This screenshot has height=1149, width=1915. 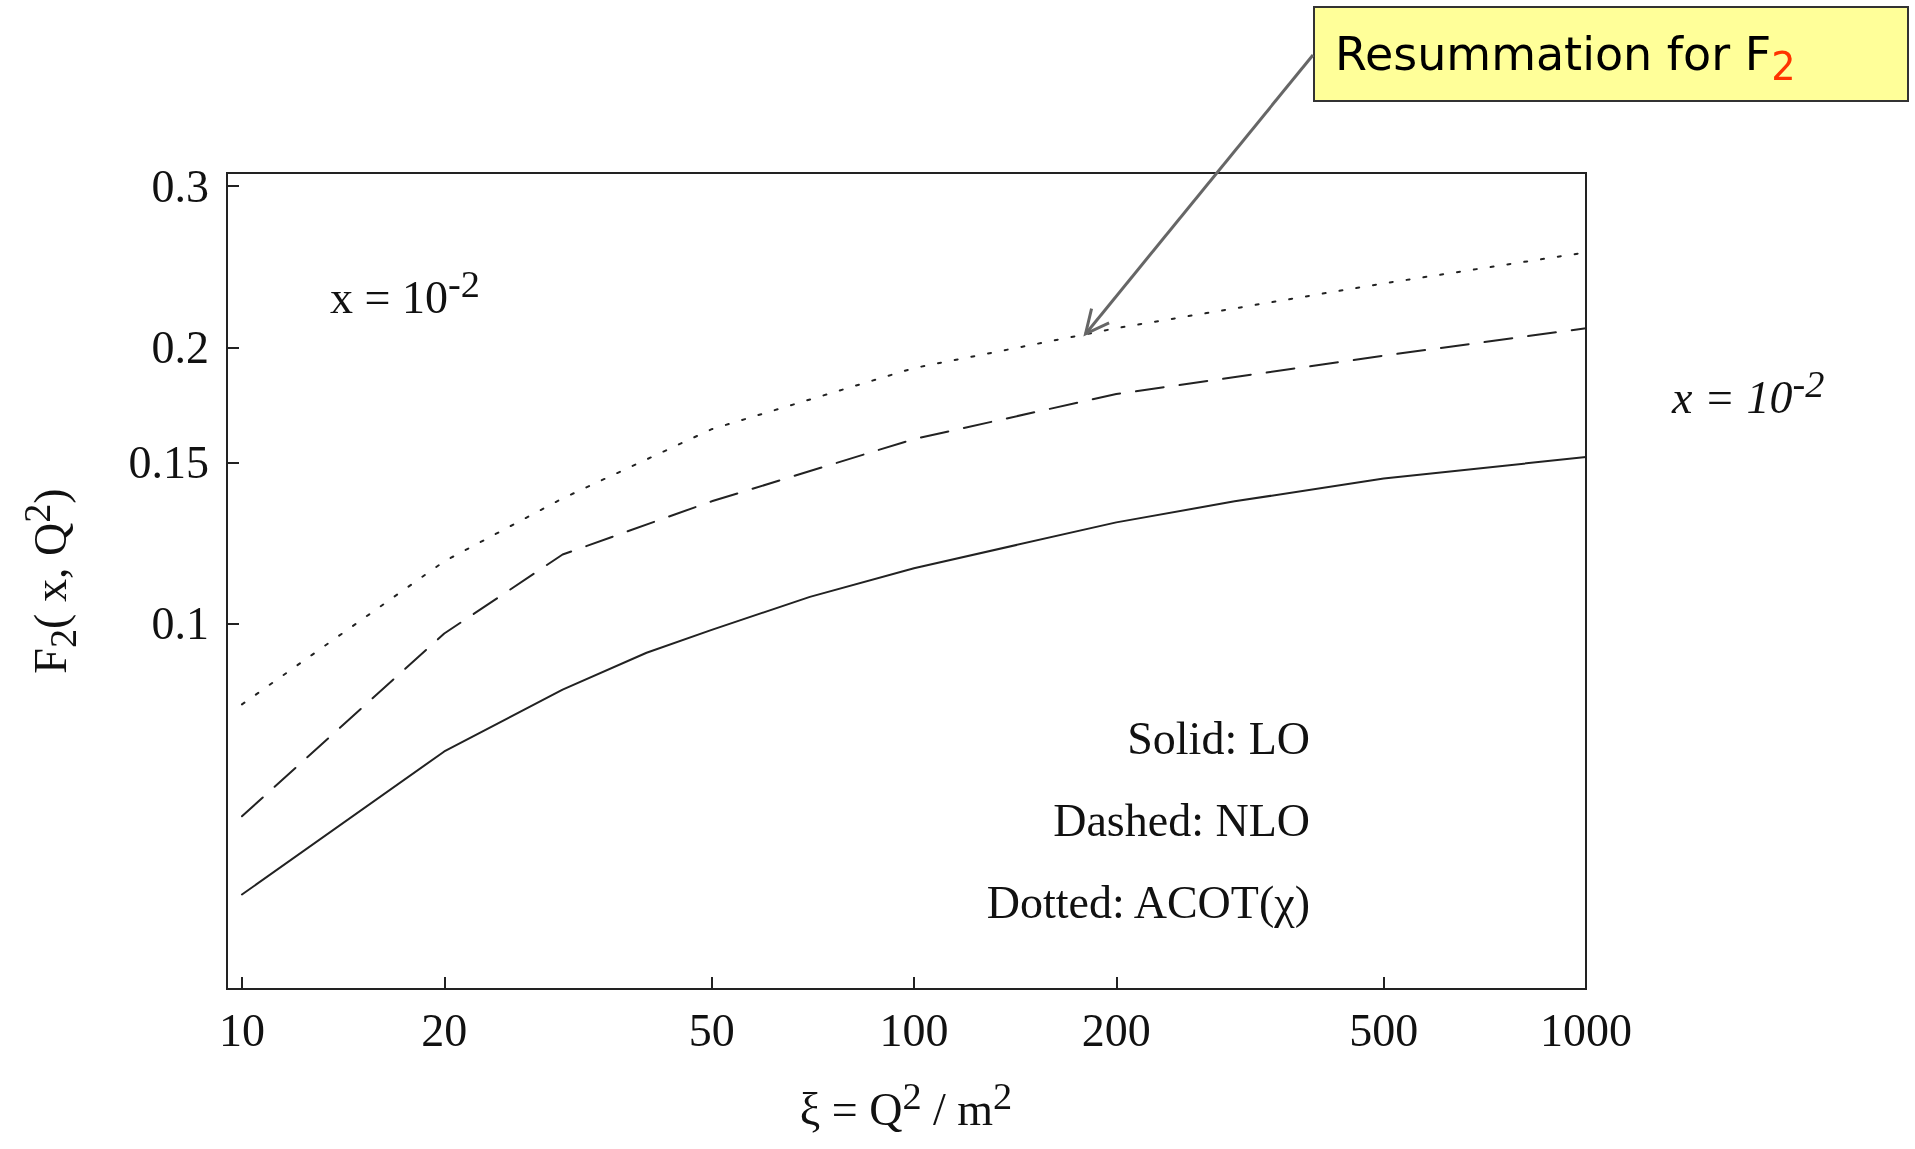 I want to click on annotation: x = 10$^{-2}$, so click(x=405, y=293).